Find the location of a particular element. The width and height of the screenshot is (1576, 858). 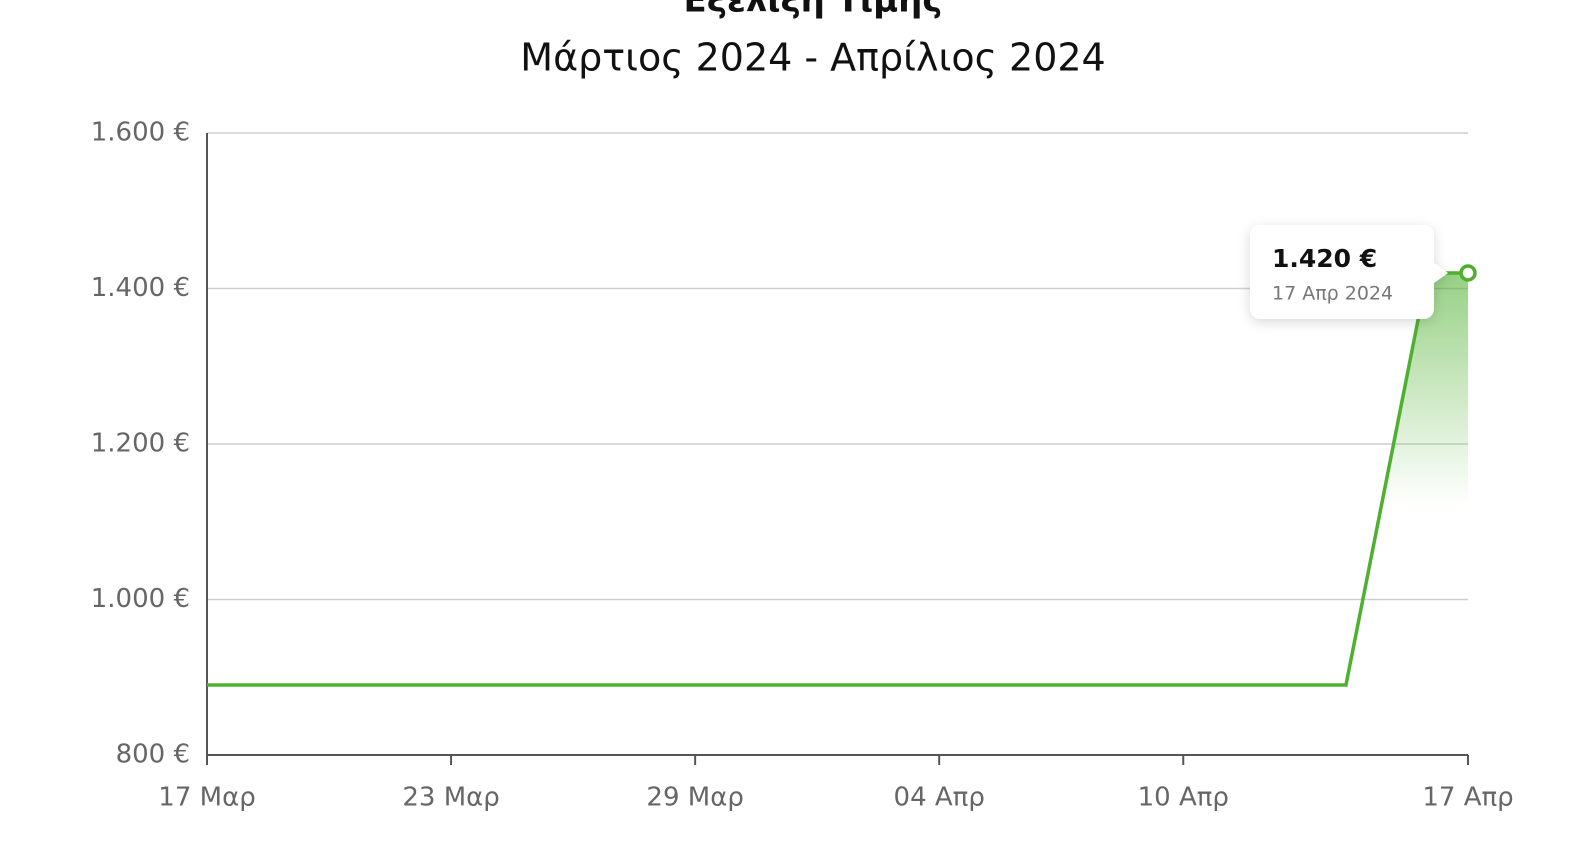

y-tick-label: 1.200 € is located at coordinates (140, 444).